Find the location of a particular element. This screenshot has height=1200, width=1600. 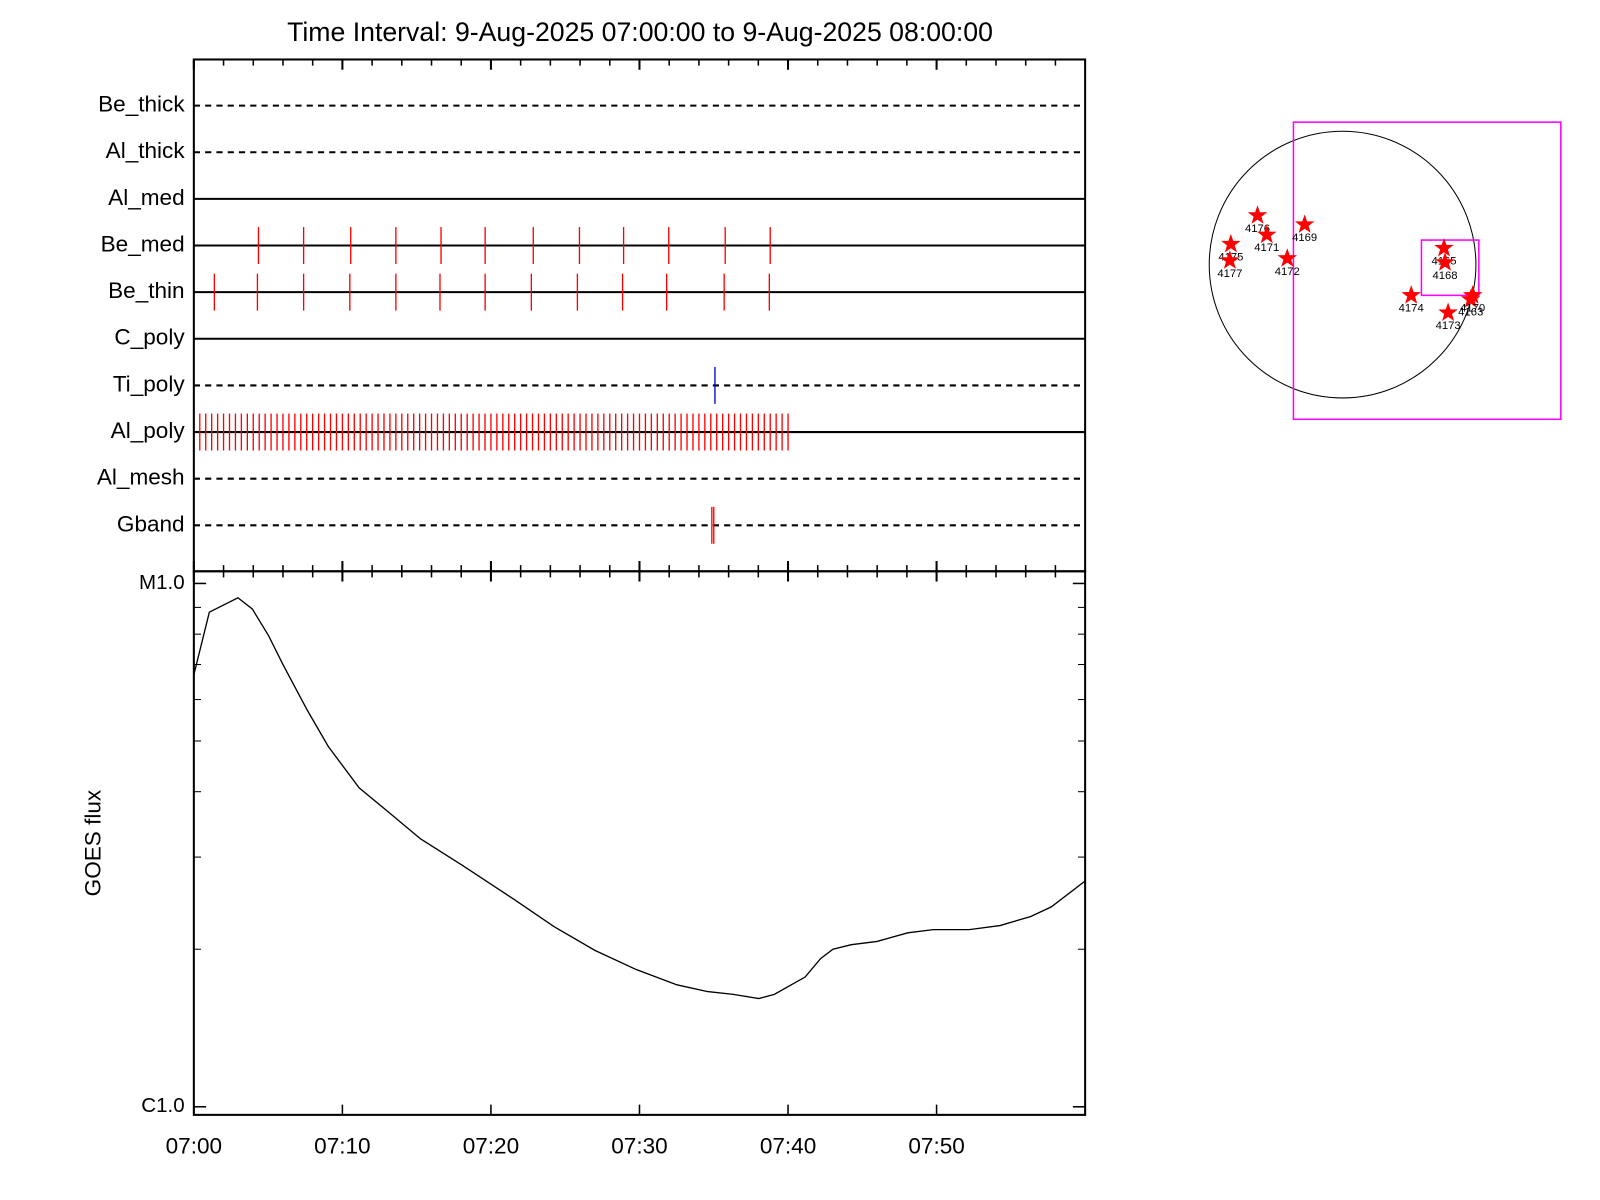

region-label: 4172 is located at coordinates (1287, 272).